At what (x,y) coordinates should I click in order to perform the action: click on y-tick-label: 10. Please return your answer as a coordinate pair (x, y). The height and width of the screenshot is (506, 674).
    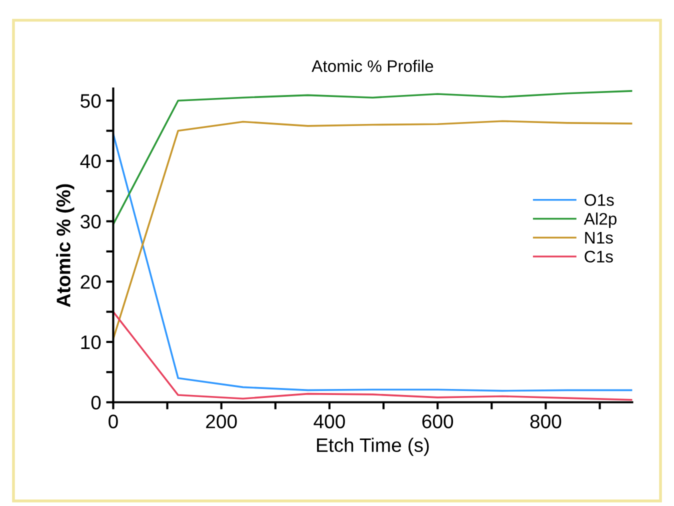
    Looking at the image, I should click on (91, 342).